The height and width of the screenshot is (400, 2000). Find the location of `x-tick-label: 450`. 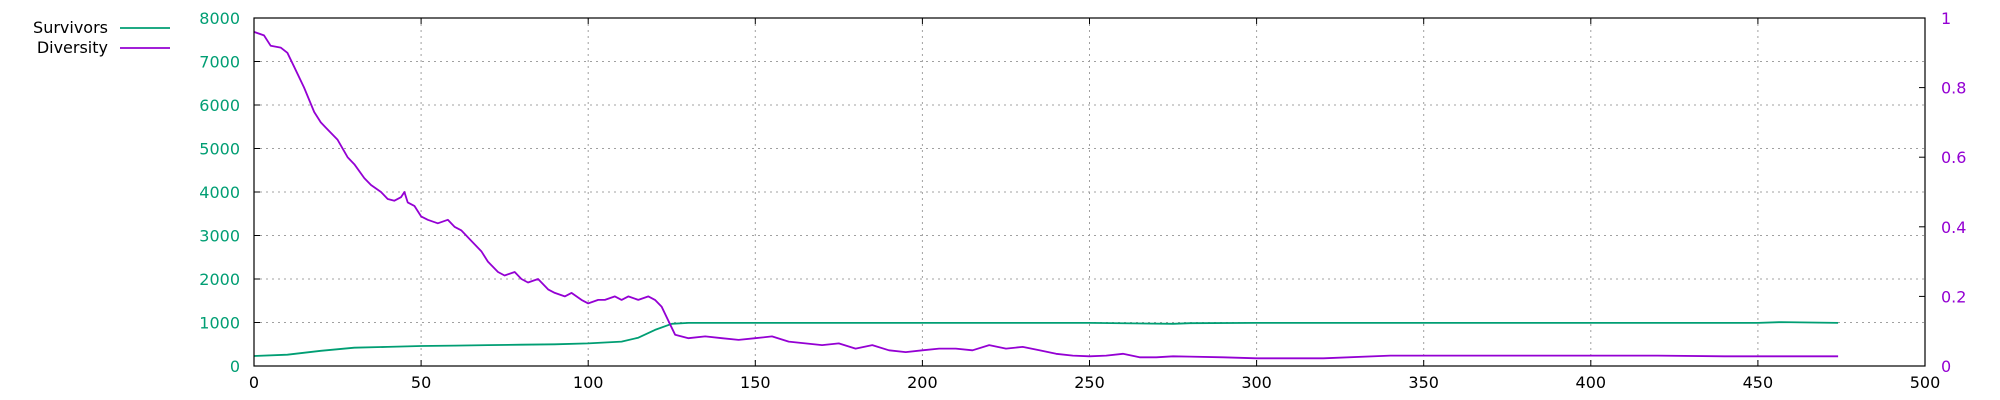

x-tick-label: 450 is located at coordinates (1758, 382).